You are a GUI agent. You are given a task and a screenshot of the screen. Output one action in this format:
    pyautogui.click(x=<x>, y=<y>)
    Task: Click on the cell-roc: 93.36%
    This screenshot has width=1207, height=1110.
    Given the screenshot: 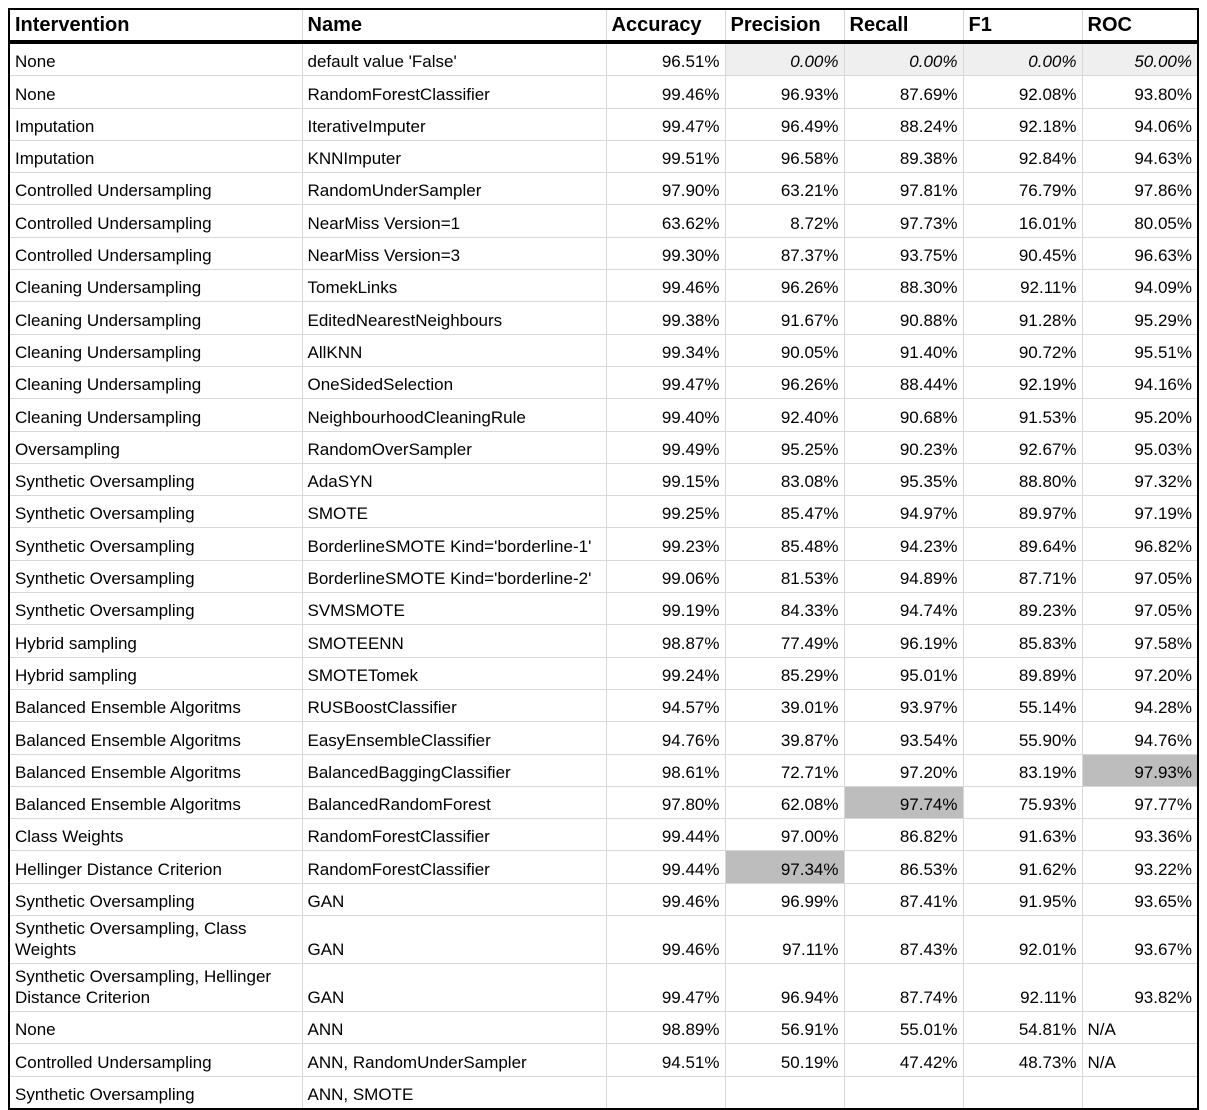 What is the action you would take?
    pyautogui.click(x=1139, y=835)
    